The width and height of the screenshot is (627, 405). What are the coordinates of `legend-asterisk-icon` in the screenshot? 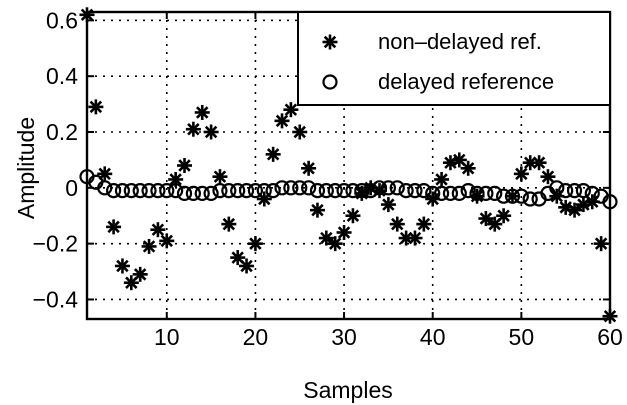 It's located at (330, 42).